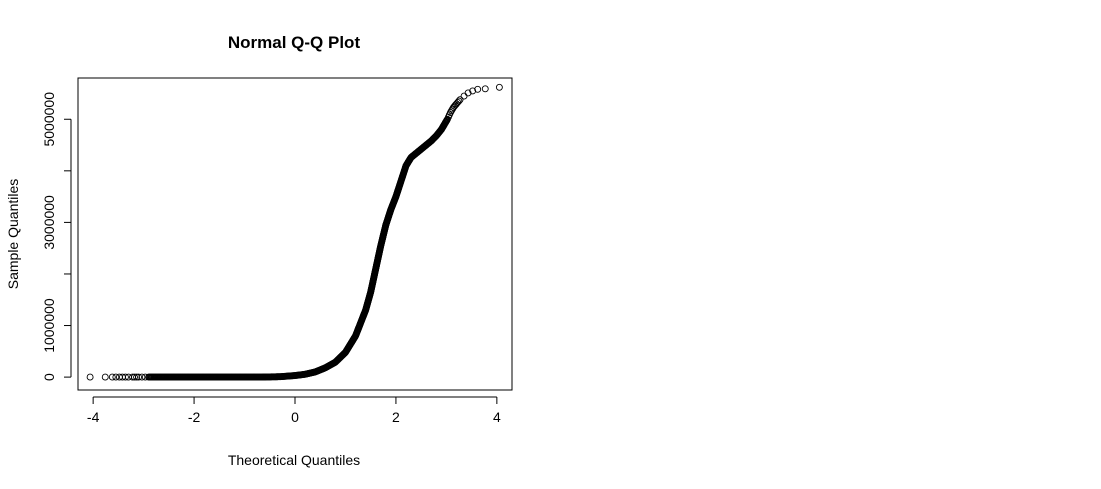  Describe the element at coordinates (497, 417) in the screenshot. I see `x-tick-label: 4` at that location.